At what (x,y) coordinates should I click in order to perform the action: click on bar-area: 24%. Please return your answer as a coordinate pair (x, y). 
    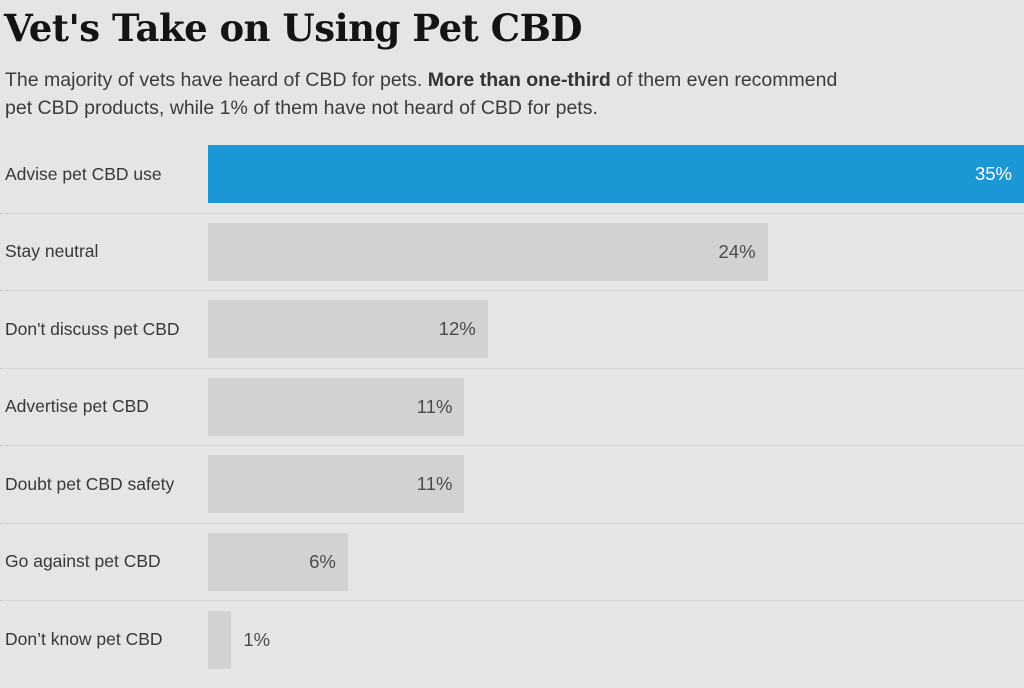
    Looking at the image, I should click on (616, 251).